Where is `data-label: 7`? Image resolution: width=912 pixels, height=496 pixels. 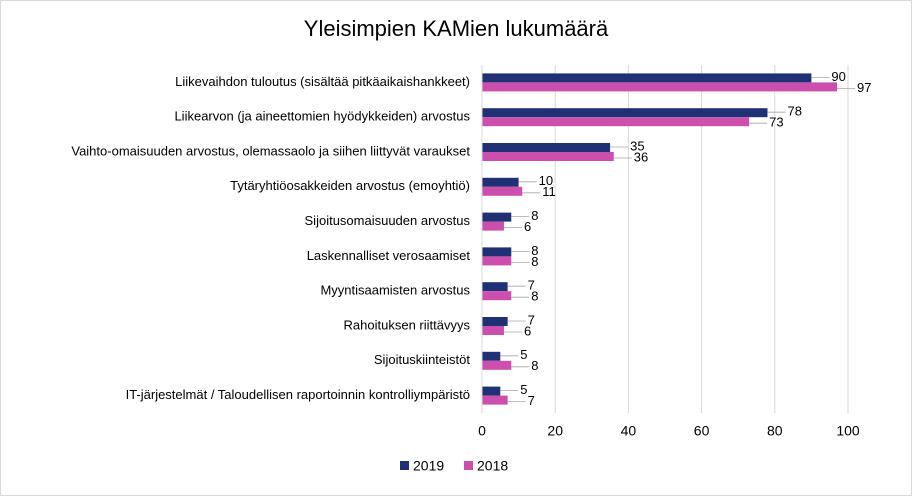
data-label: 7 is located at coordinates (531, 400).